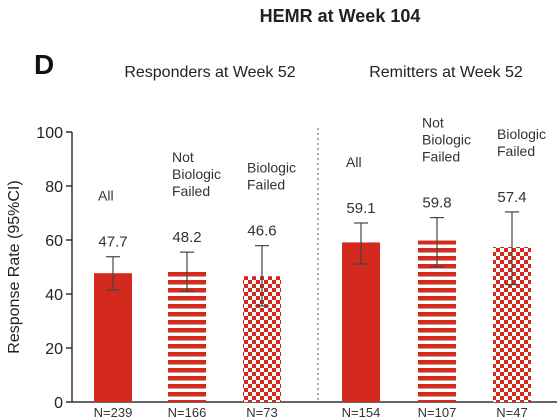  I want to click on y-tick-label: 20, so click(54, 349).